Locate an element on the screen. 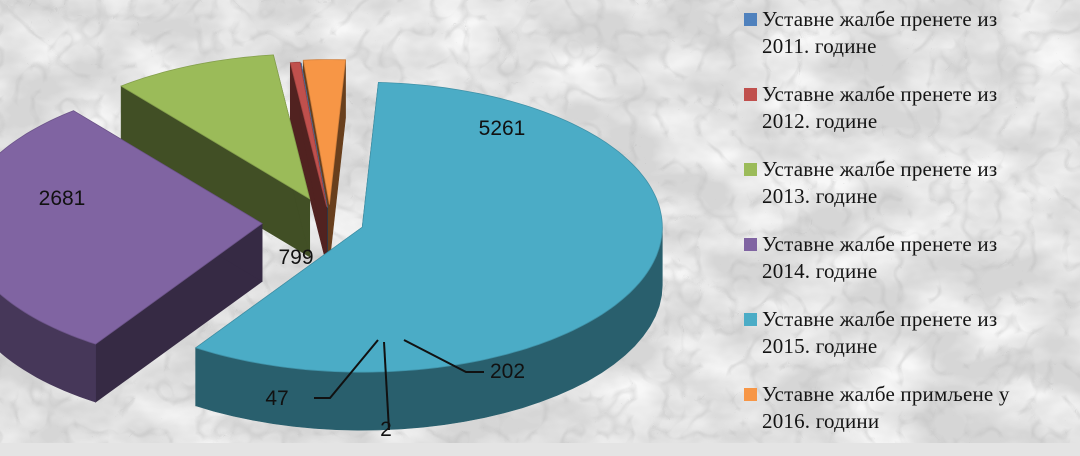 This screenshot has width=1080, height=456. legend-label-year: 2013. године is located at coordinates (820, 196).